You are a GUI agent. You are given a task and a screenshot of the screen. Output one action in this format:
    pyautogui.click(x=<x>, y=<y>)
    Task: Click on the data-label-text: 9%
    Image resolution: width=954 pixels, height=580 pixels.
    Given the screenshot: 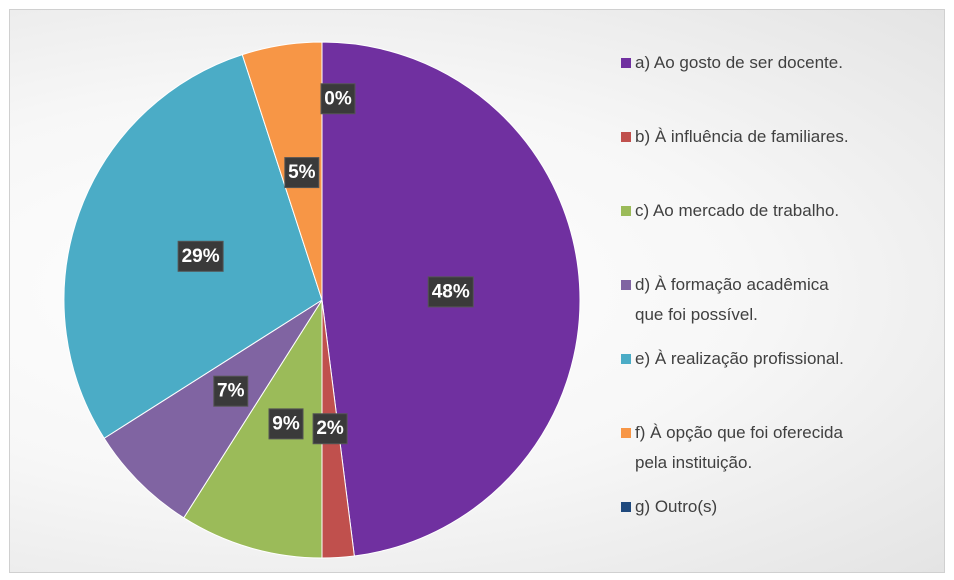 What is the action you would take?
    pyautogui.click(x=286, y=423)
    